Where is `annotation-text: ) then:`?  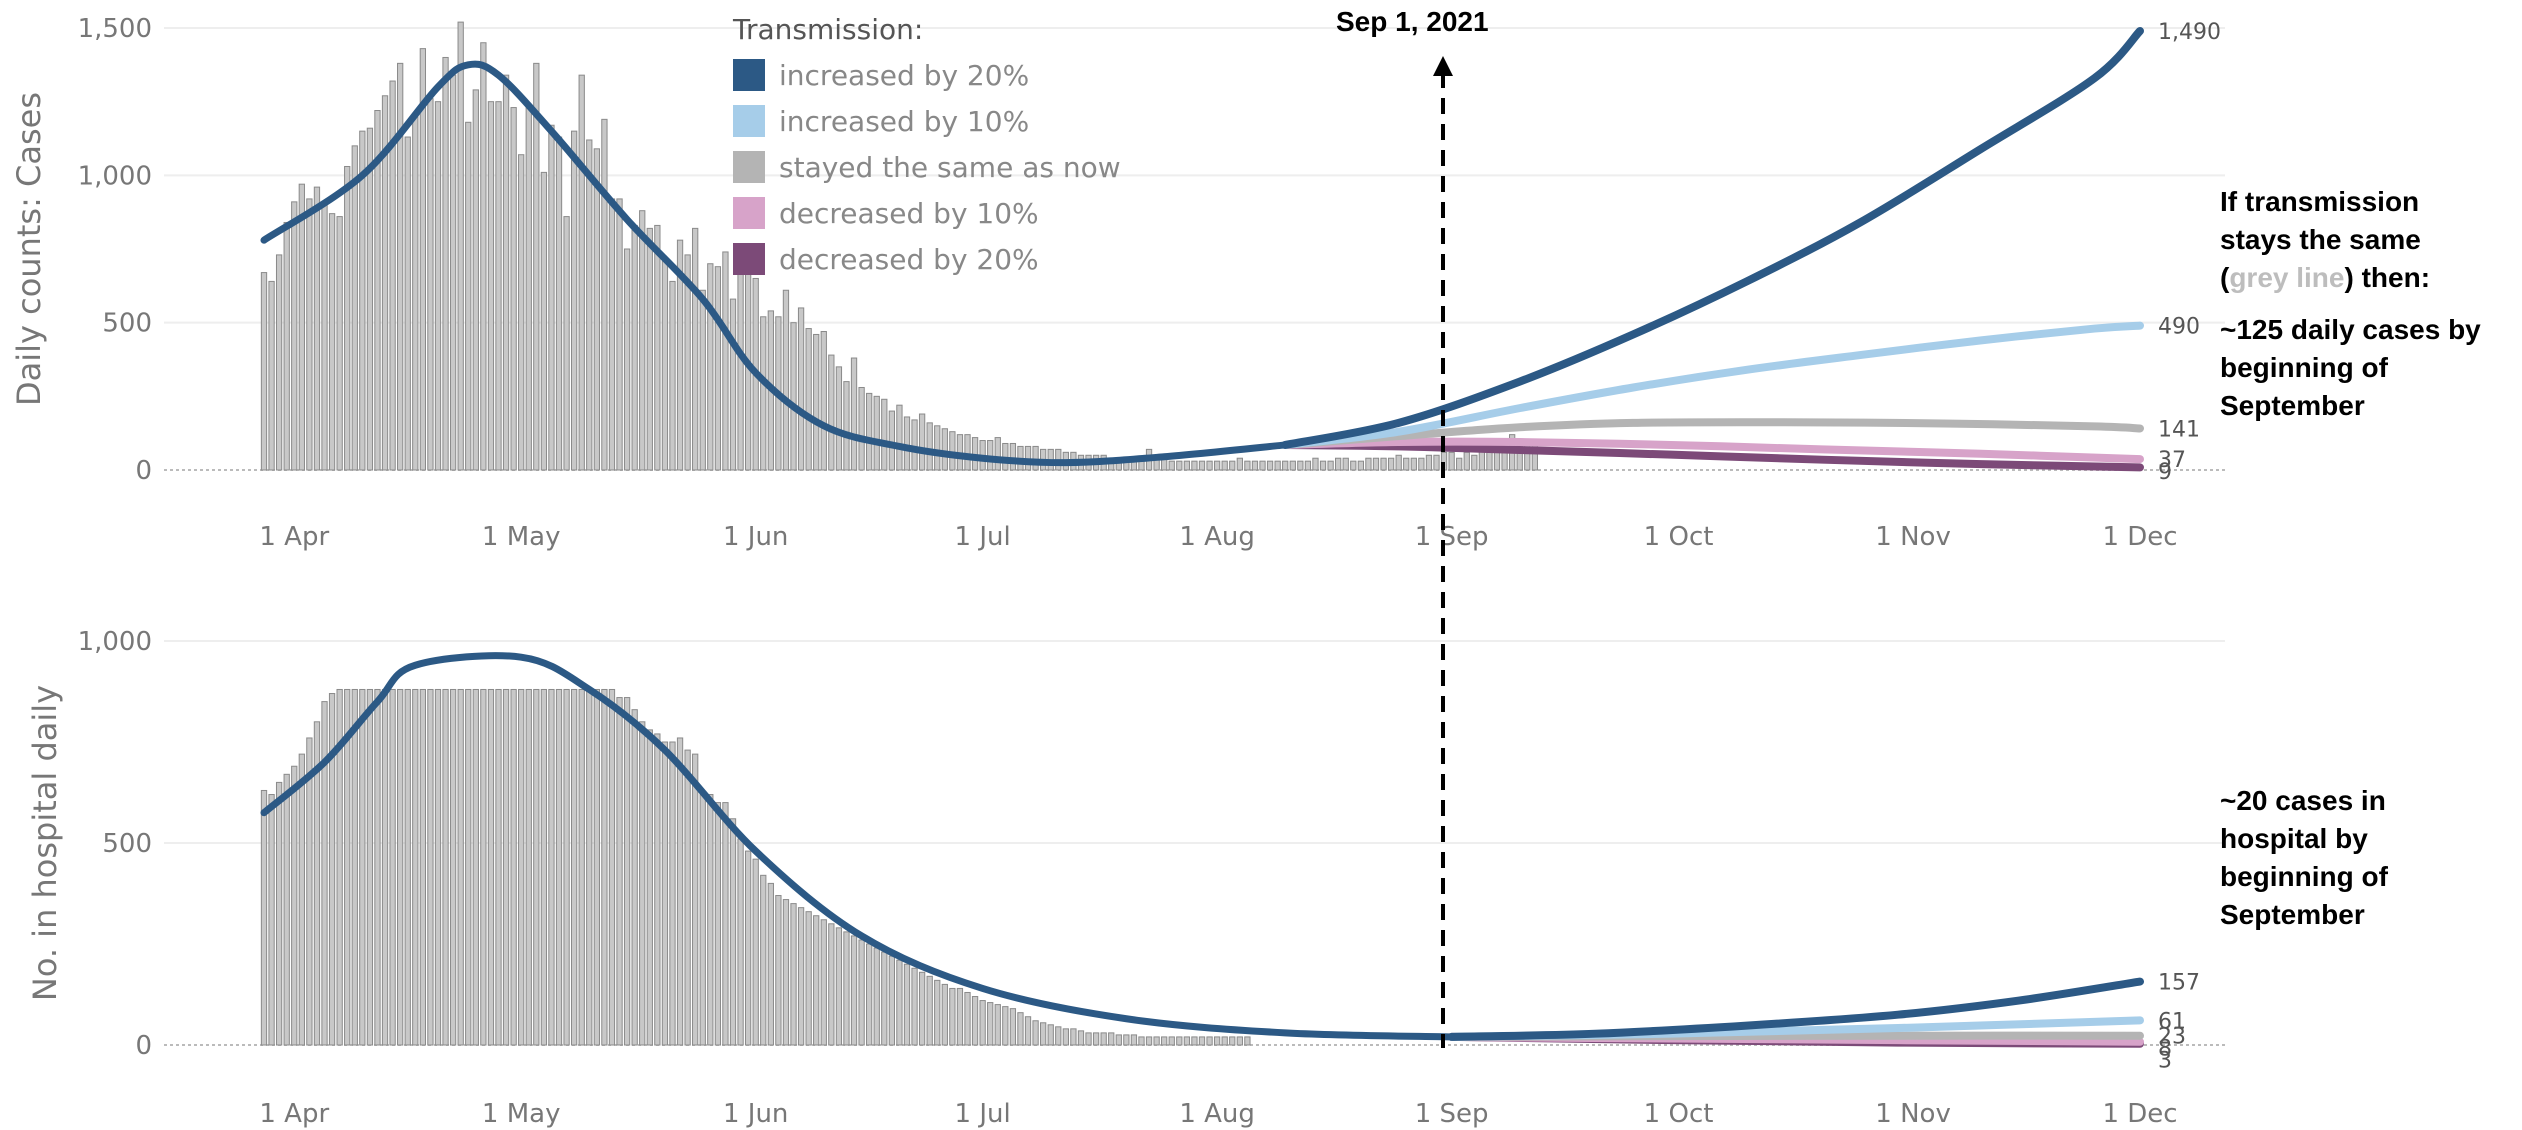 annotation-text: ) then: is located at coordinates (2387, 277).